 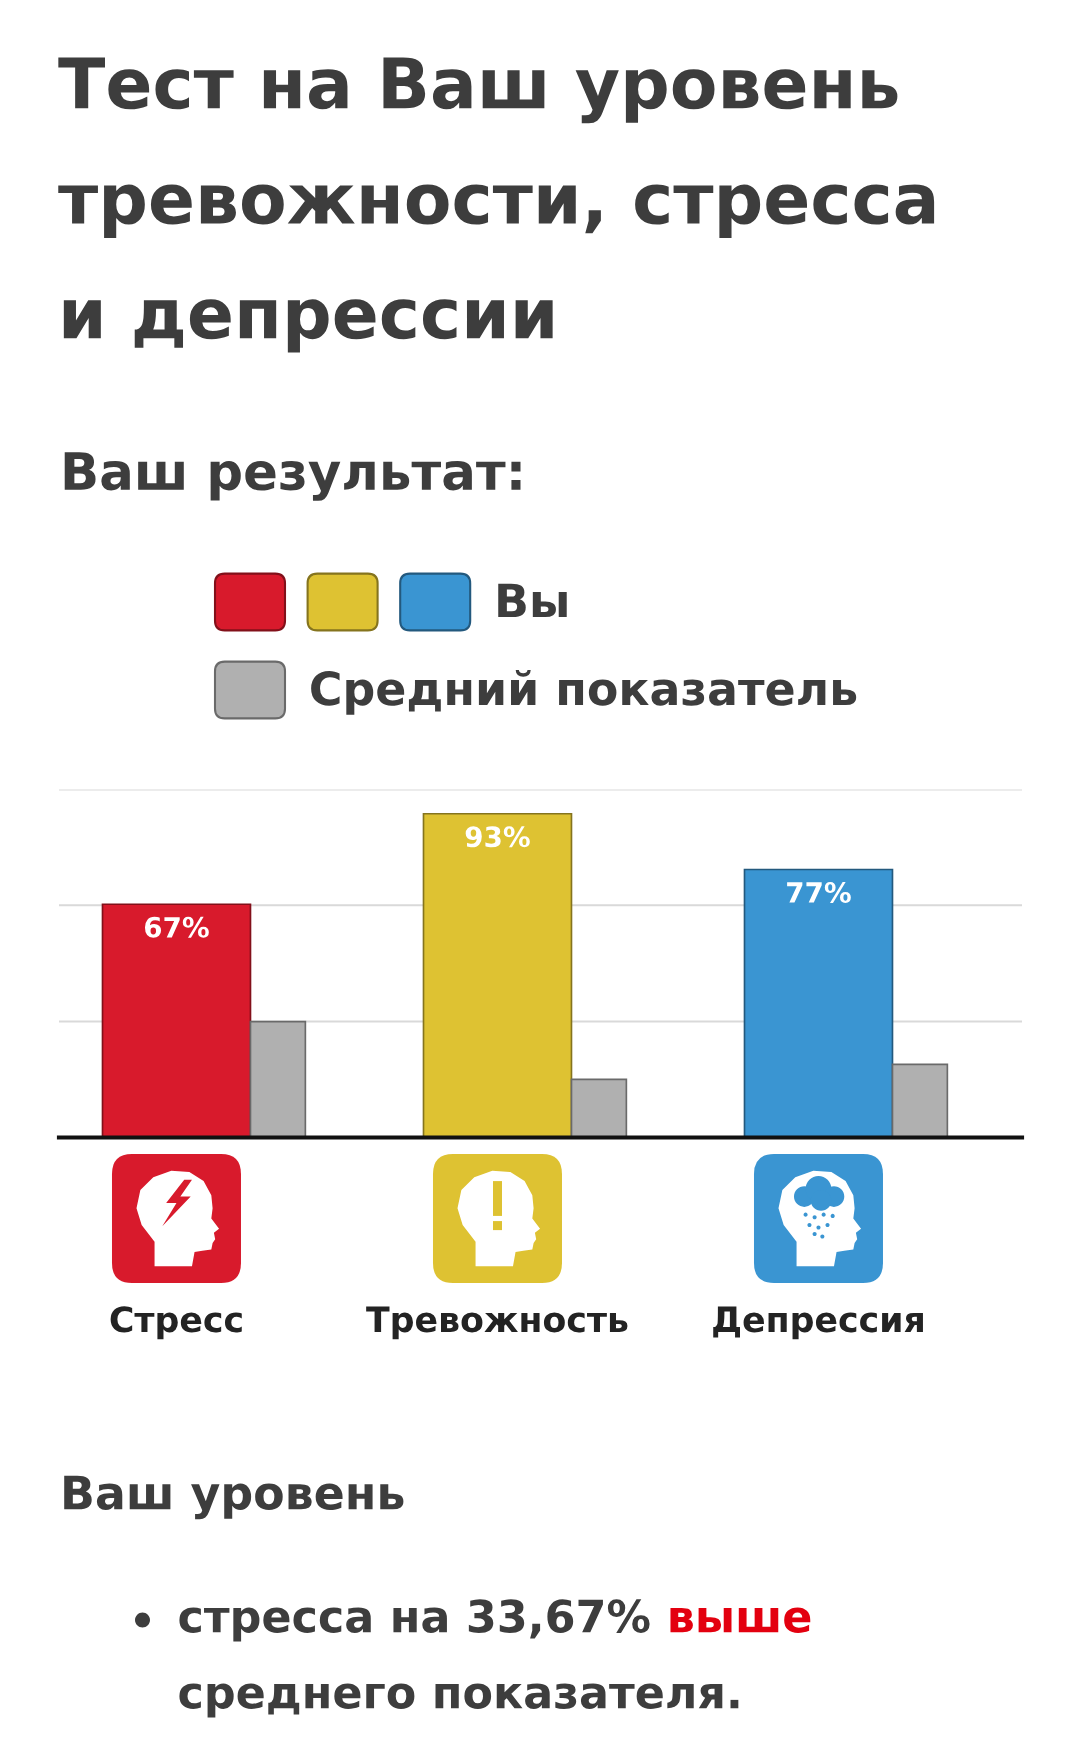 I want to click on x-tick-label: Стресс, so click(x=176, y=1323).